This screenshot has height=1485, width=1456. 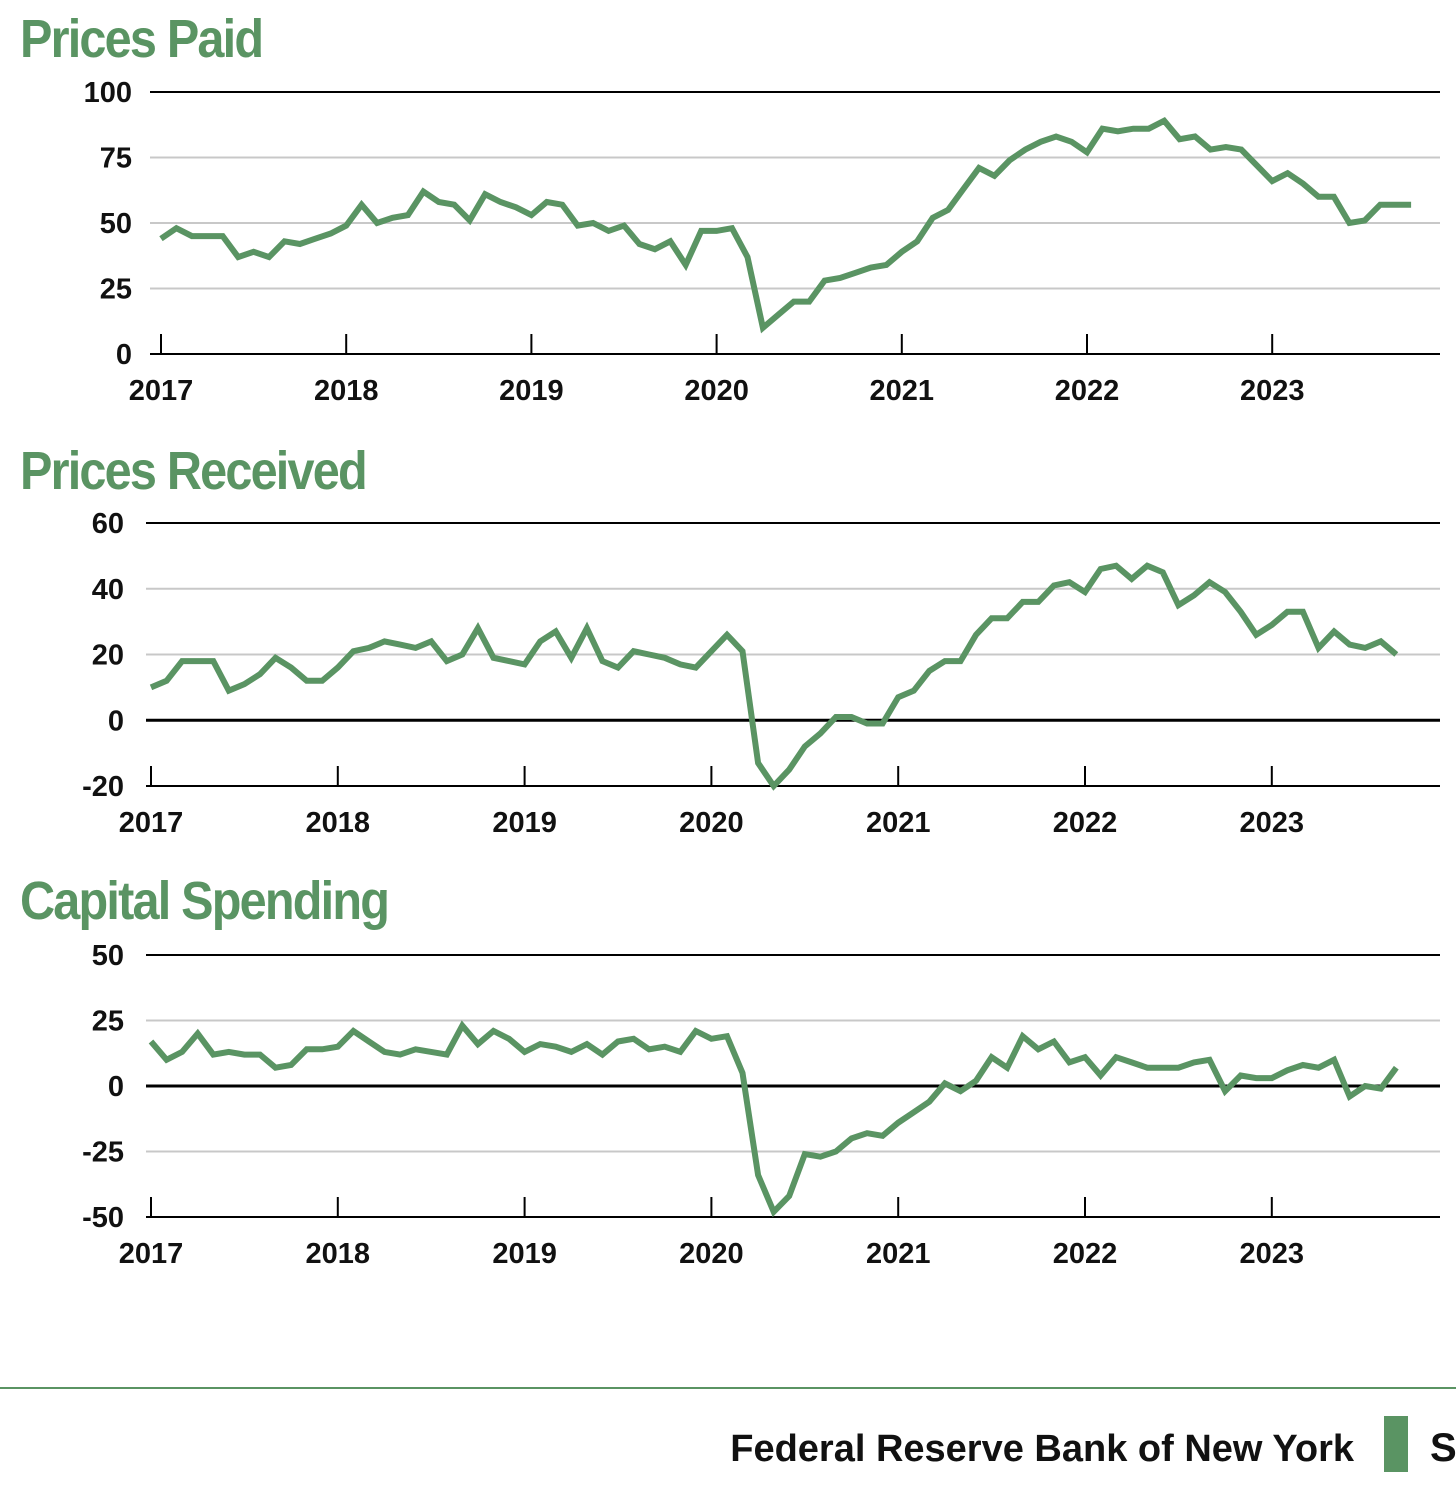 What do you see at coordinates (103, 1218) in the screenshot?
I see `y-tick-label: -50` at bounding box center [103, 1218].